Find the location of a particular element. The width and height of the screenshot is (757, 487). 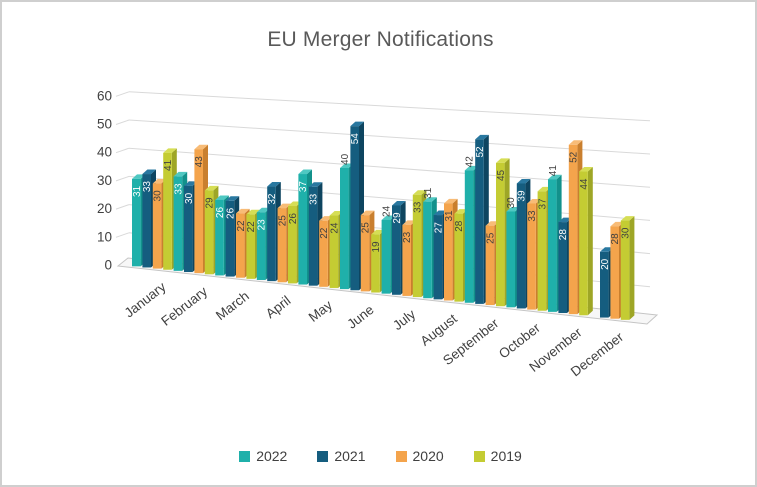

bar-top-2021-February is located at coordinates (191, 183).